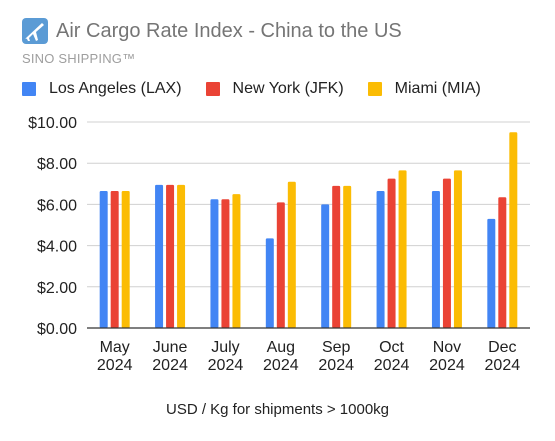  I want to click on x-tick-label: June, so click(170, 347).